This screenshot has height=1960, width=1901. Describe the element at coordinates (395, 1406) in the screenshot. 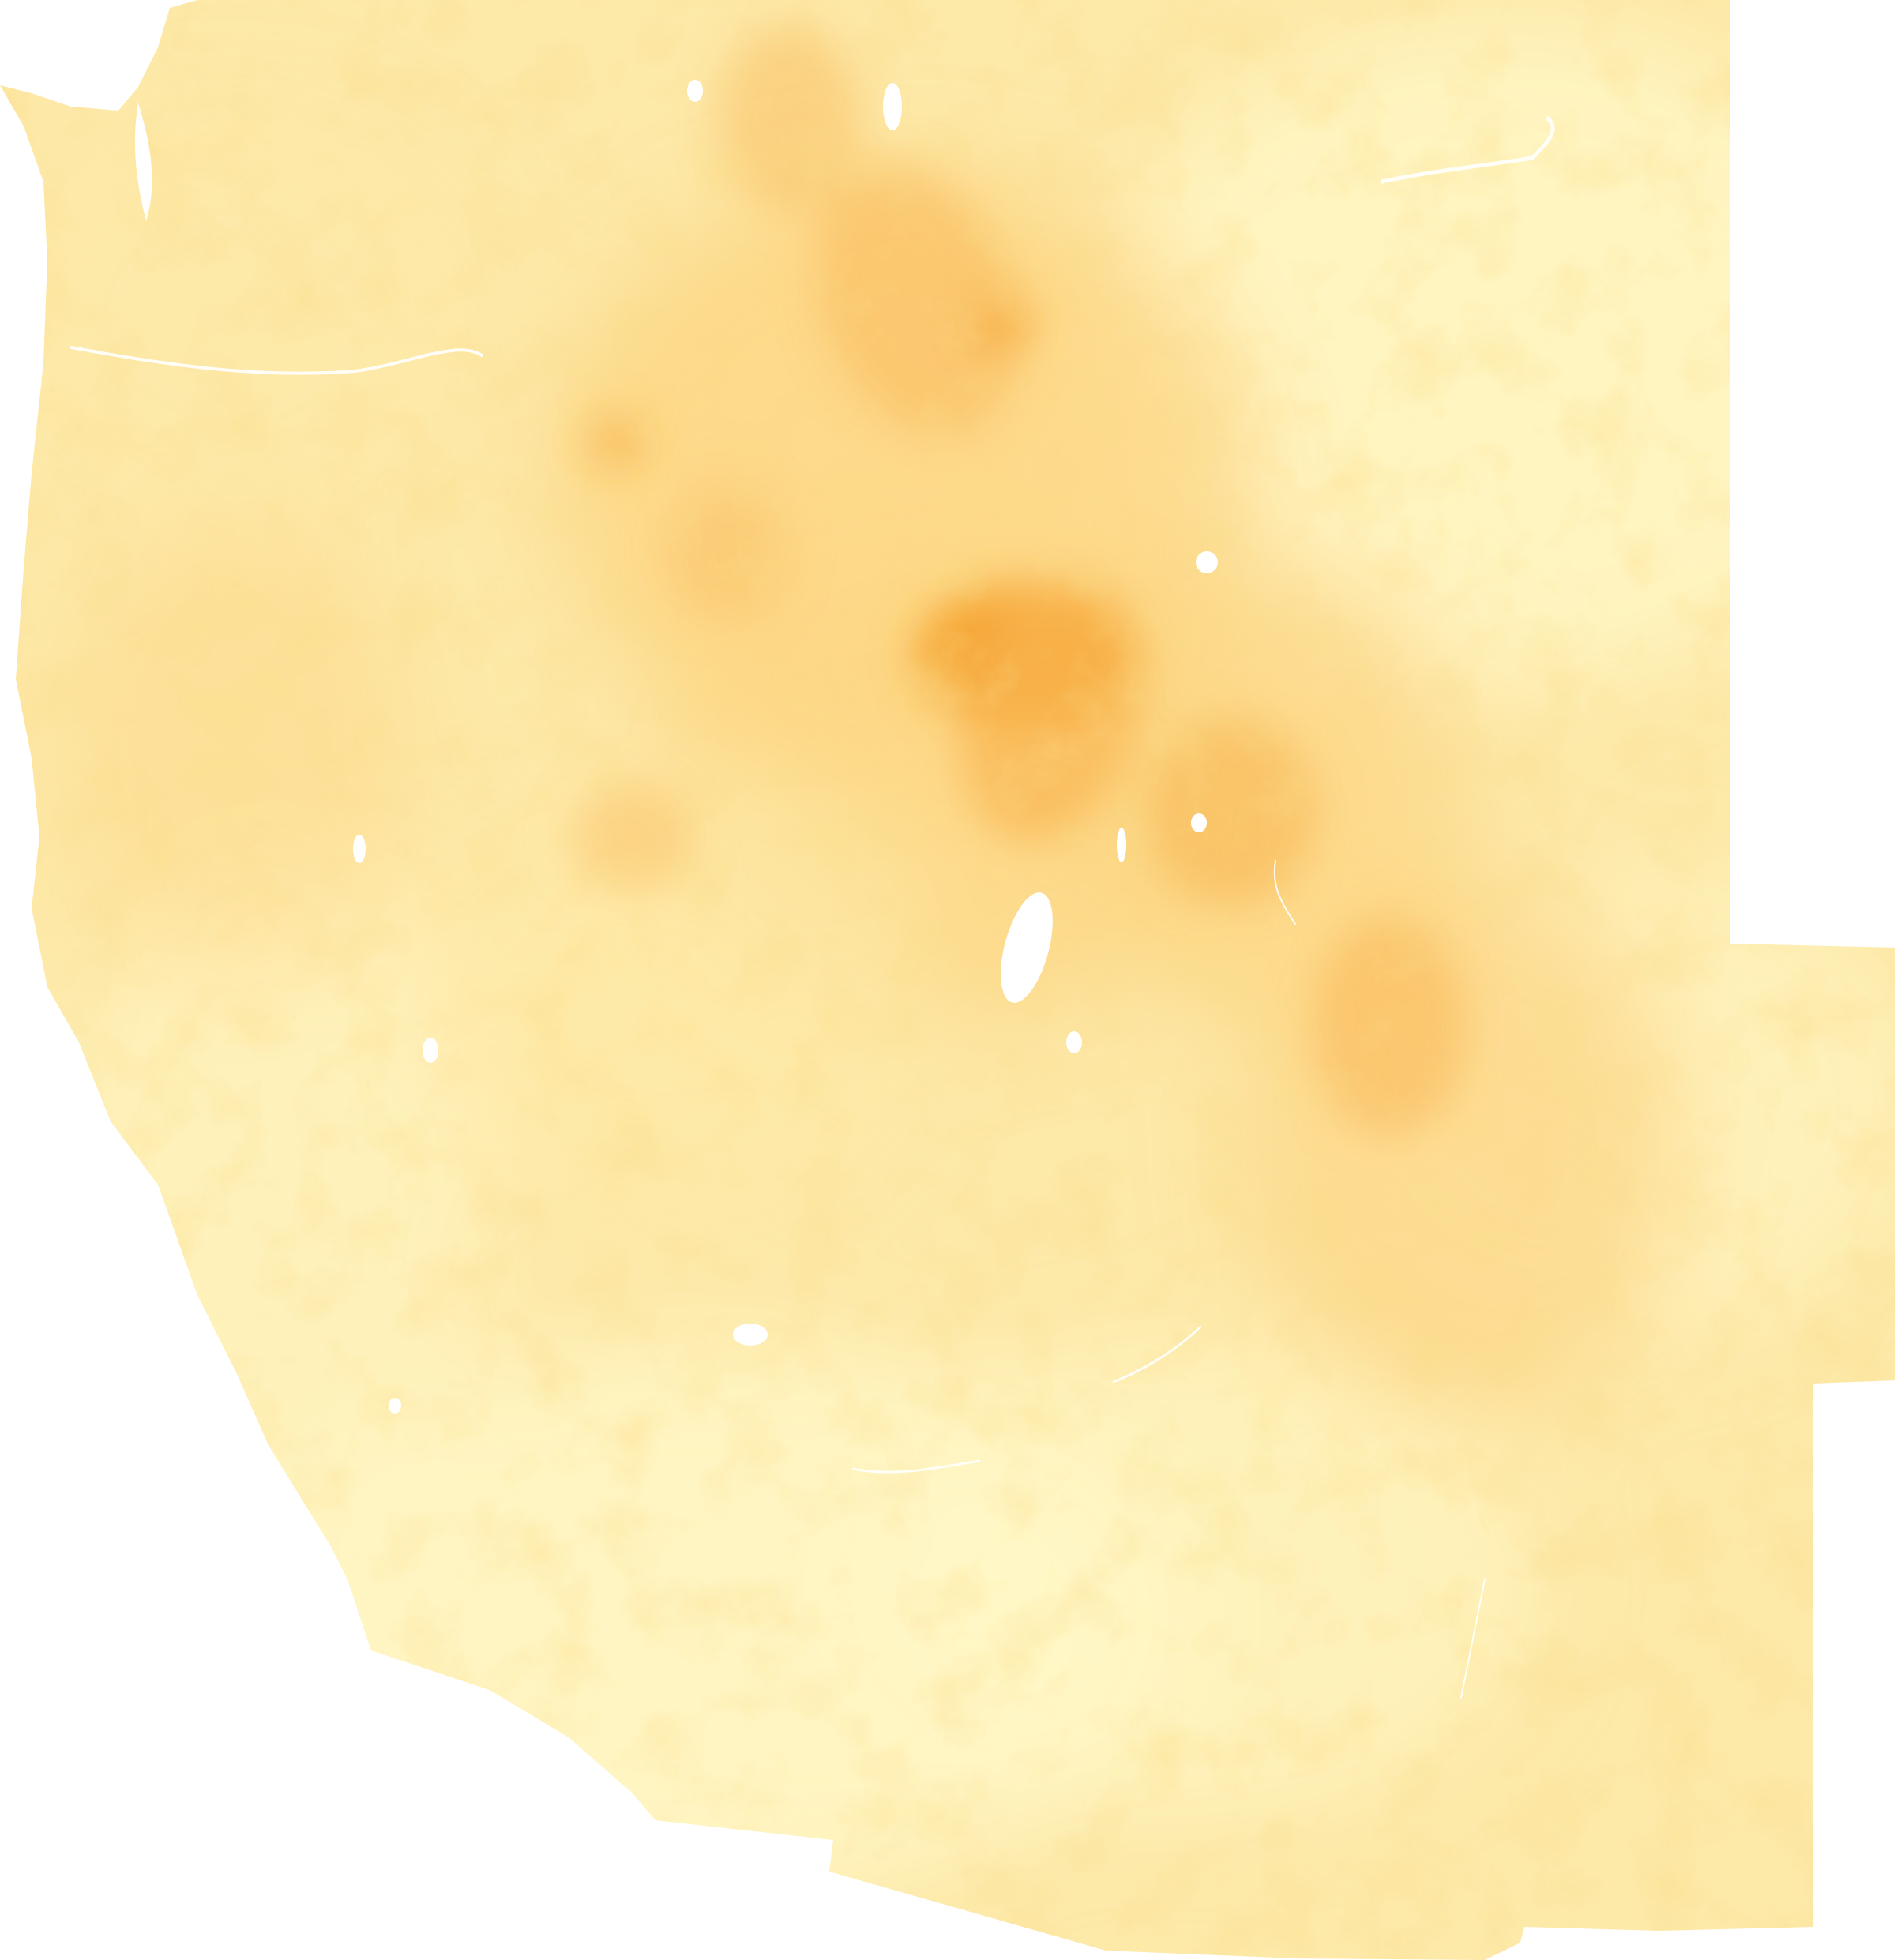

I see `water-lake-california` at that location.